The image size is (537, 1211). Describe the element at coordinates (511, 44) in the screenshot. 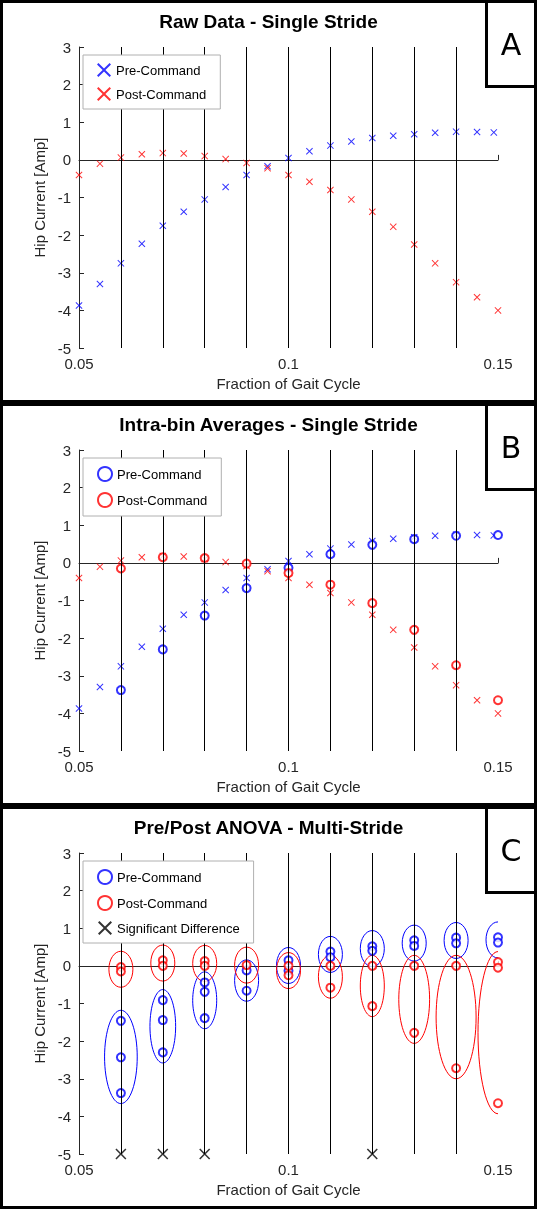

I see `text: A` at that location.